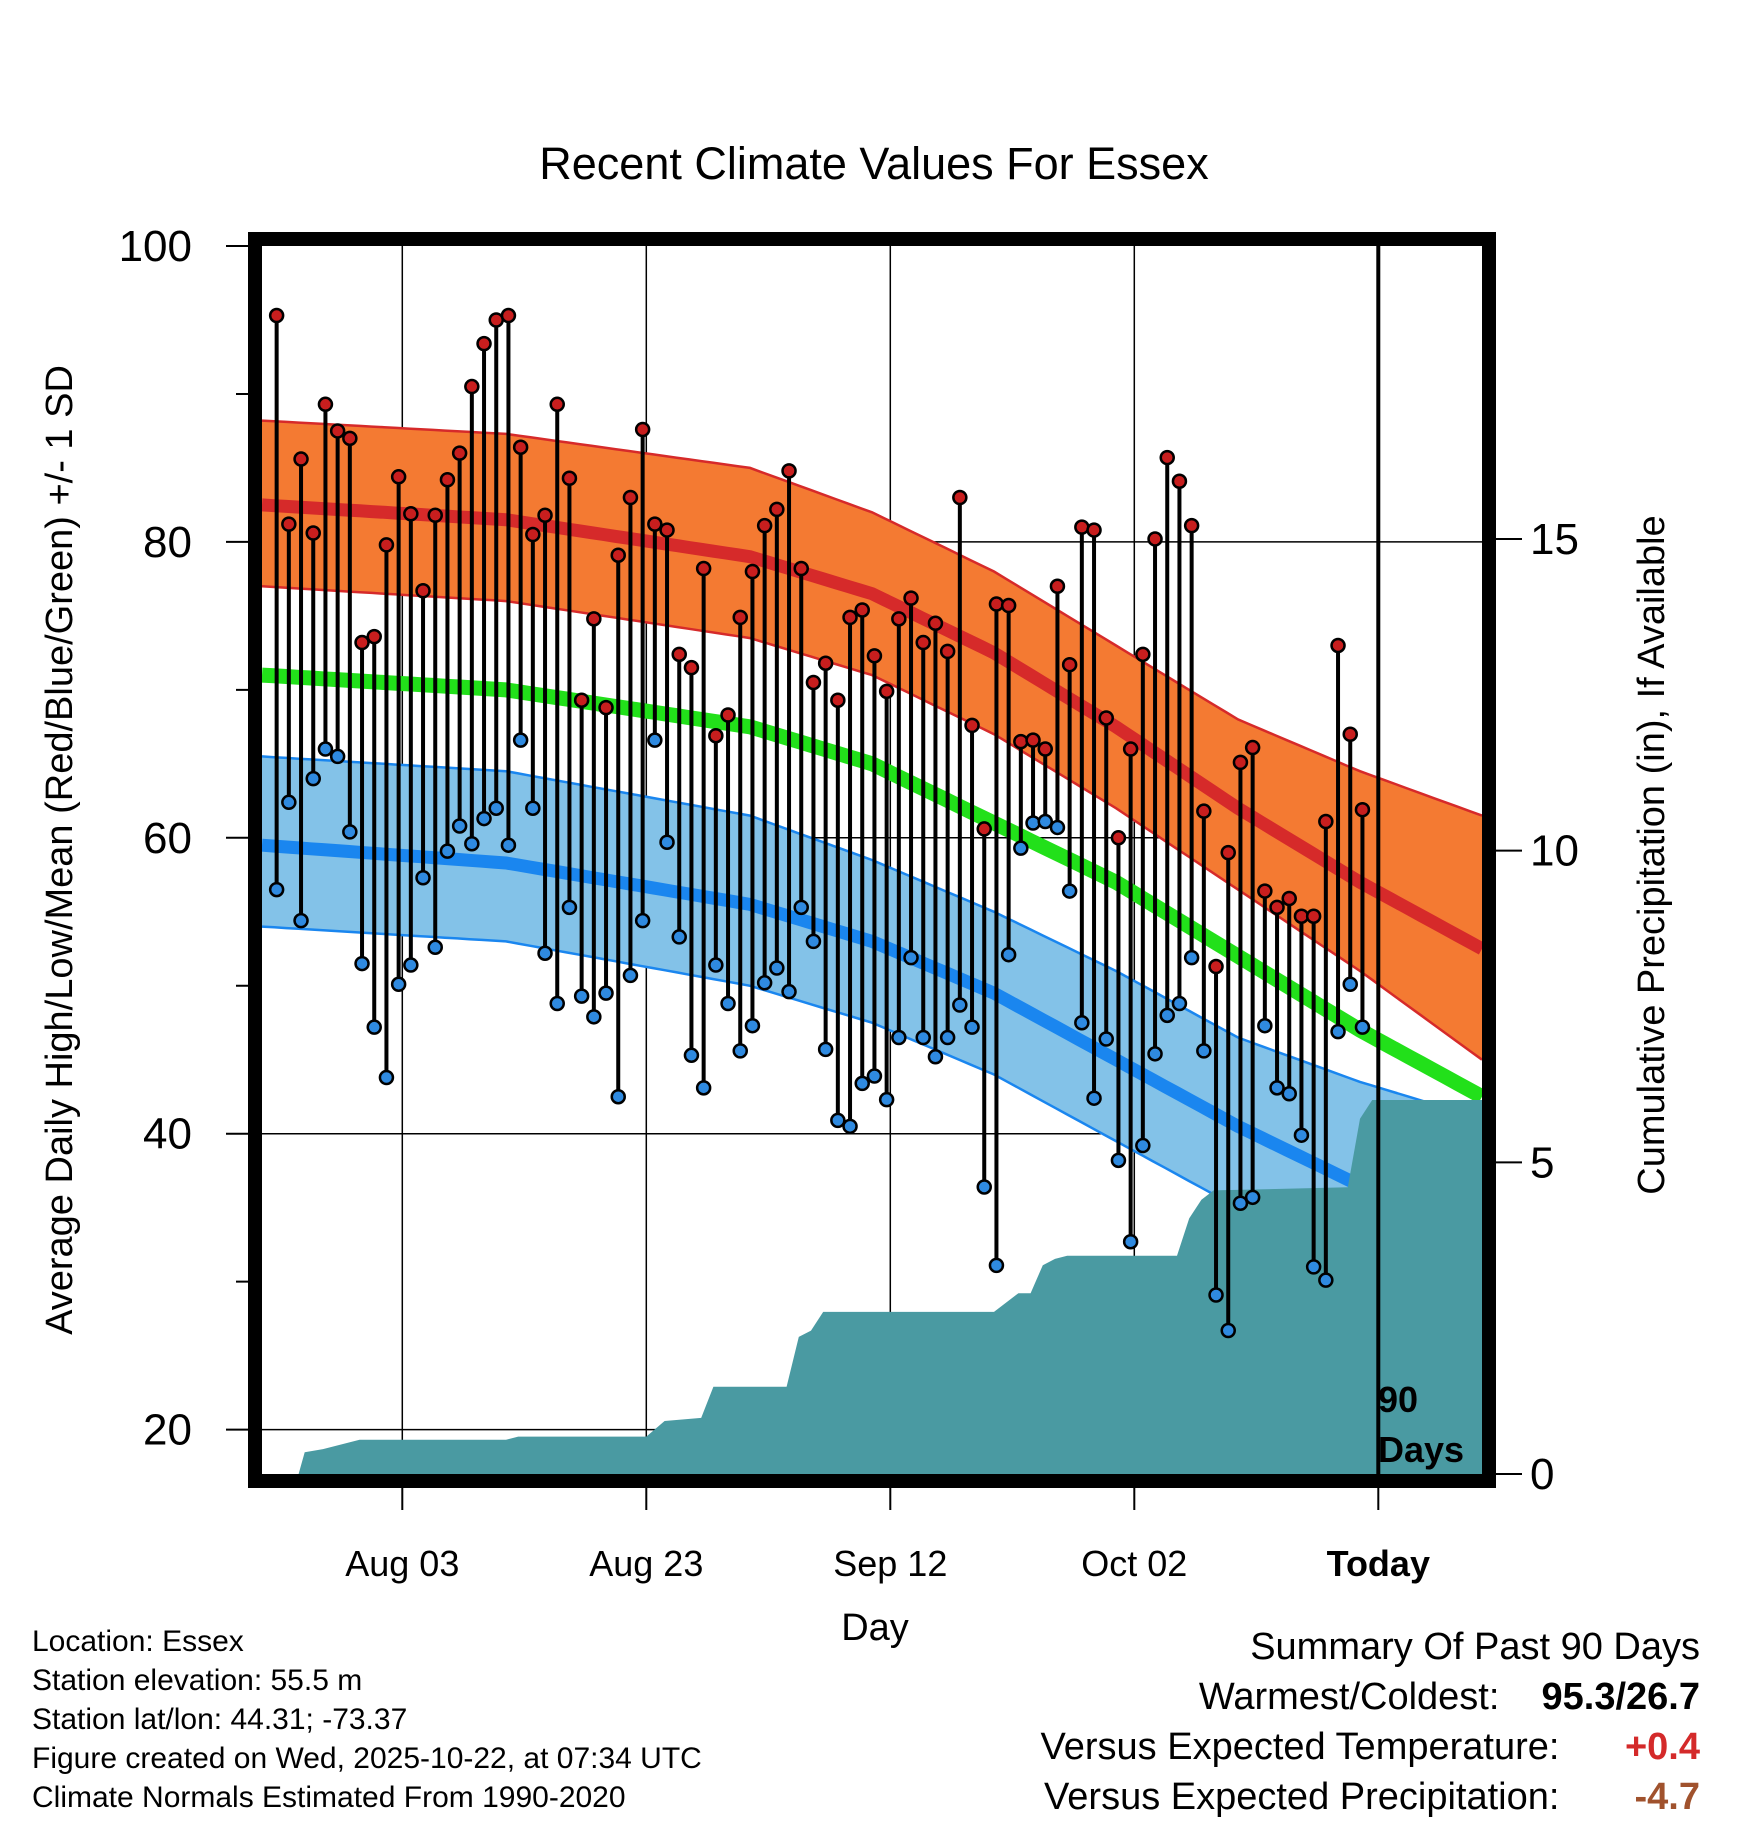  Describe the element at coordinates (890, 1563) in the screenshot. I see `x-tick-label: Sep 12` at that location.